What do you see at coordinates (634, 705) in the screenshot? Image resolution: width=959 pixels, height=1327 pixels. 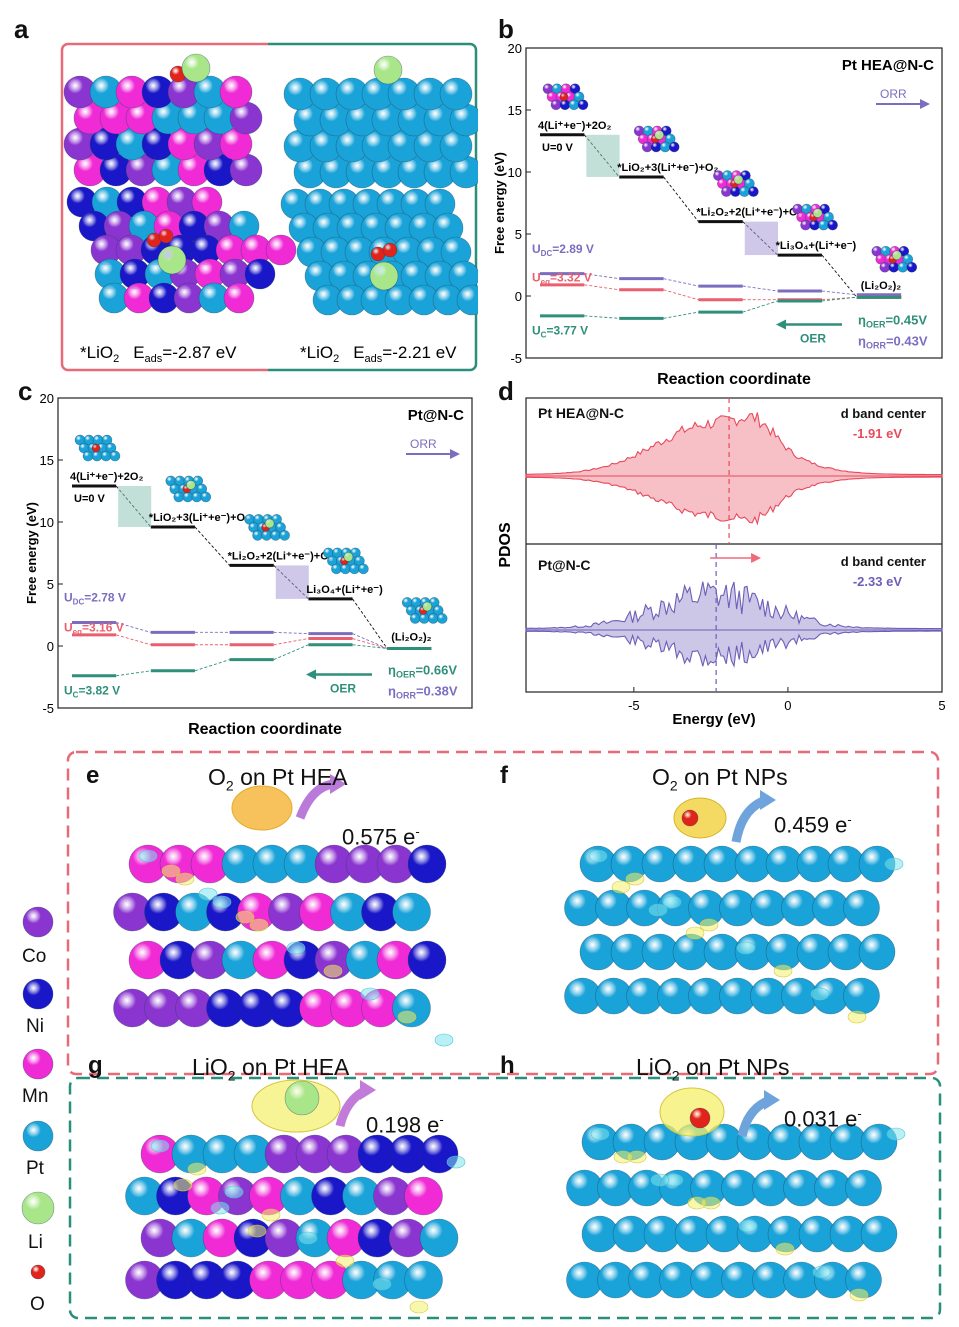 I see `x-tick-label: -5` at bounding box center [634, 705].